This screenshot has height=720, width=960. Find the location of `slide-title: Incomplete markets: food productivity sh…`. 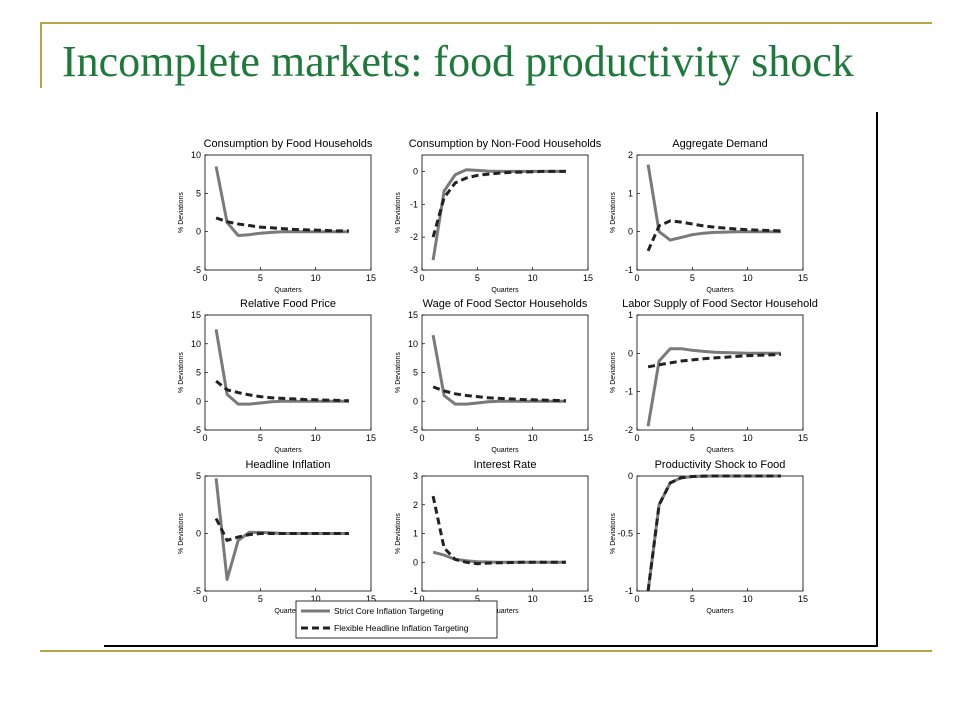

slide-title: Incomplete markets: food productivity sh… is located at coordinates (458, 61).